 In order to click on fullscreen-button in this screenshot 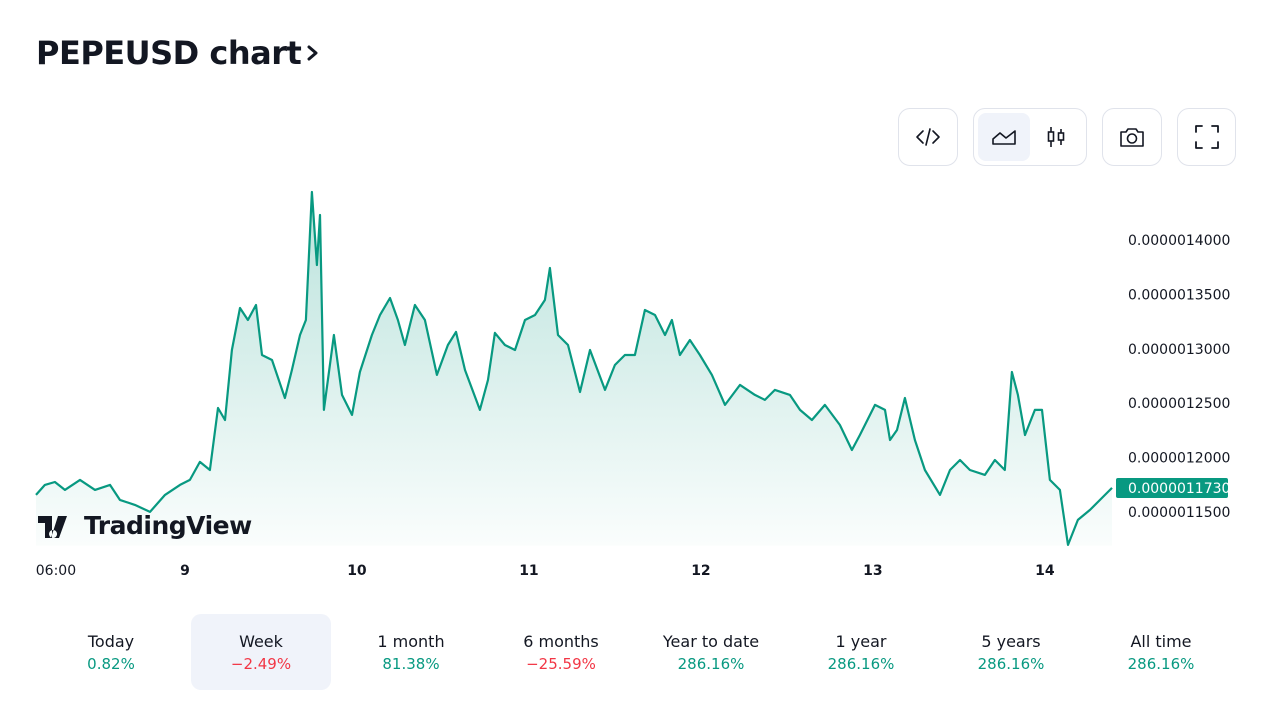, I will do `click(1206, 137)`.